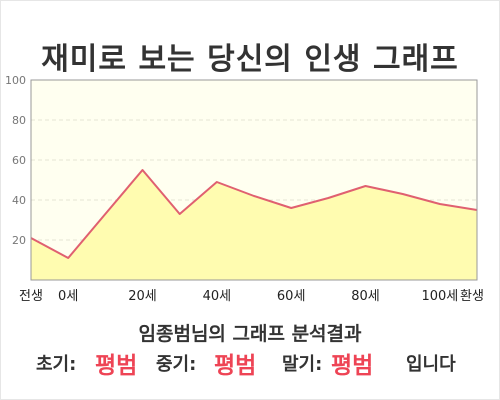 This screenshot has height=400, width=500. What do you see at coordinates (365, 296) in the screenshot?
I see `x-tick-label: 80세` at bounding box center [365, 296].